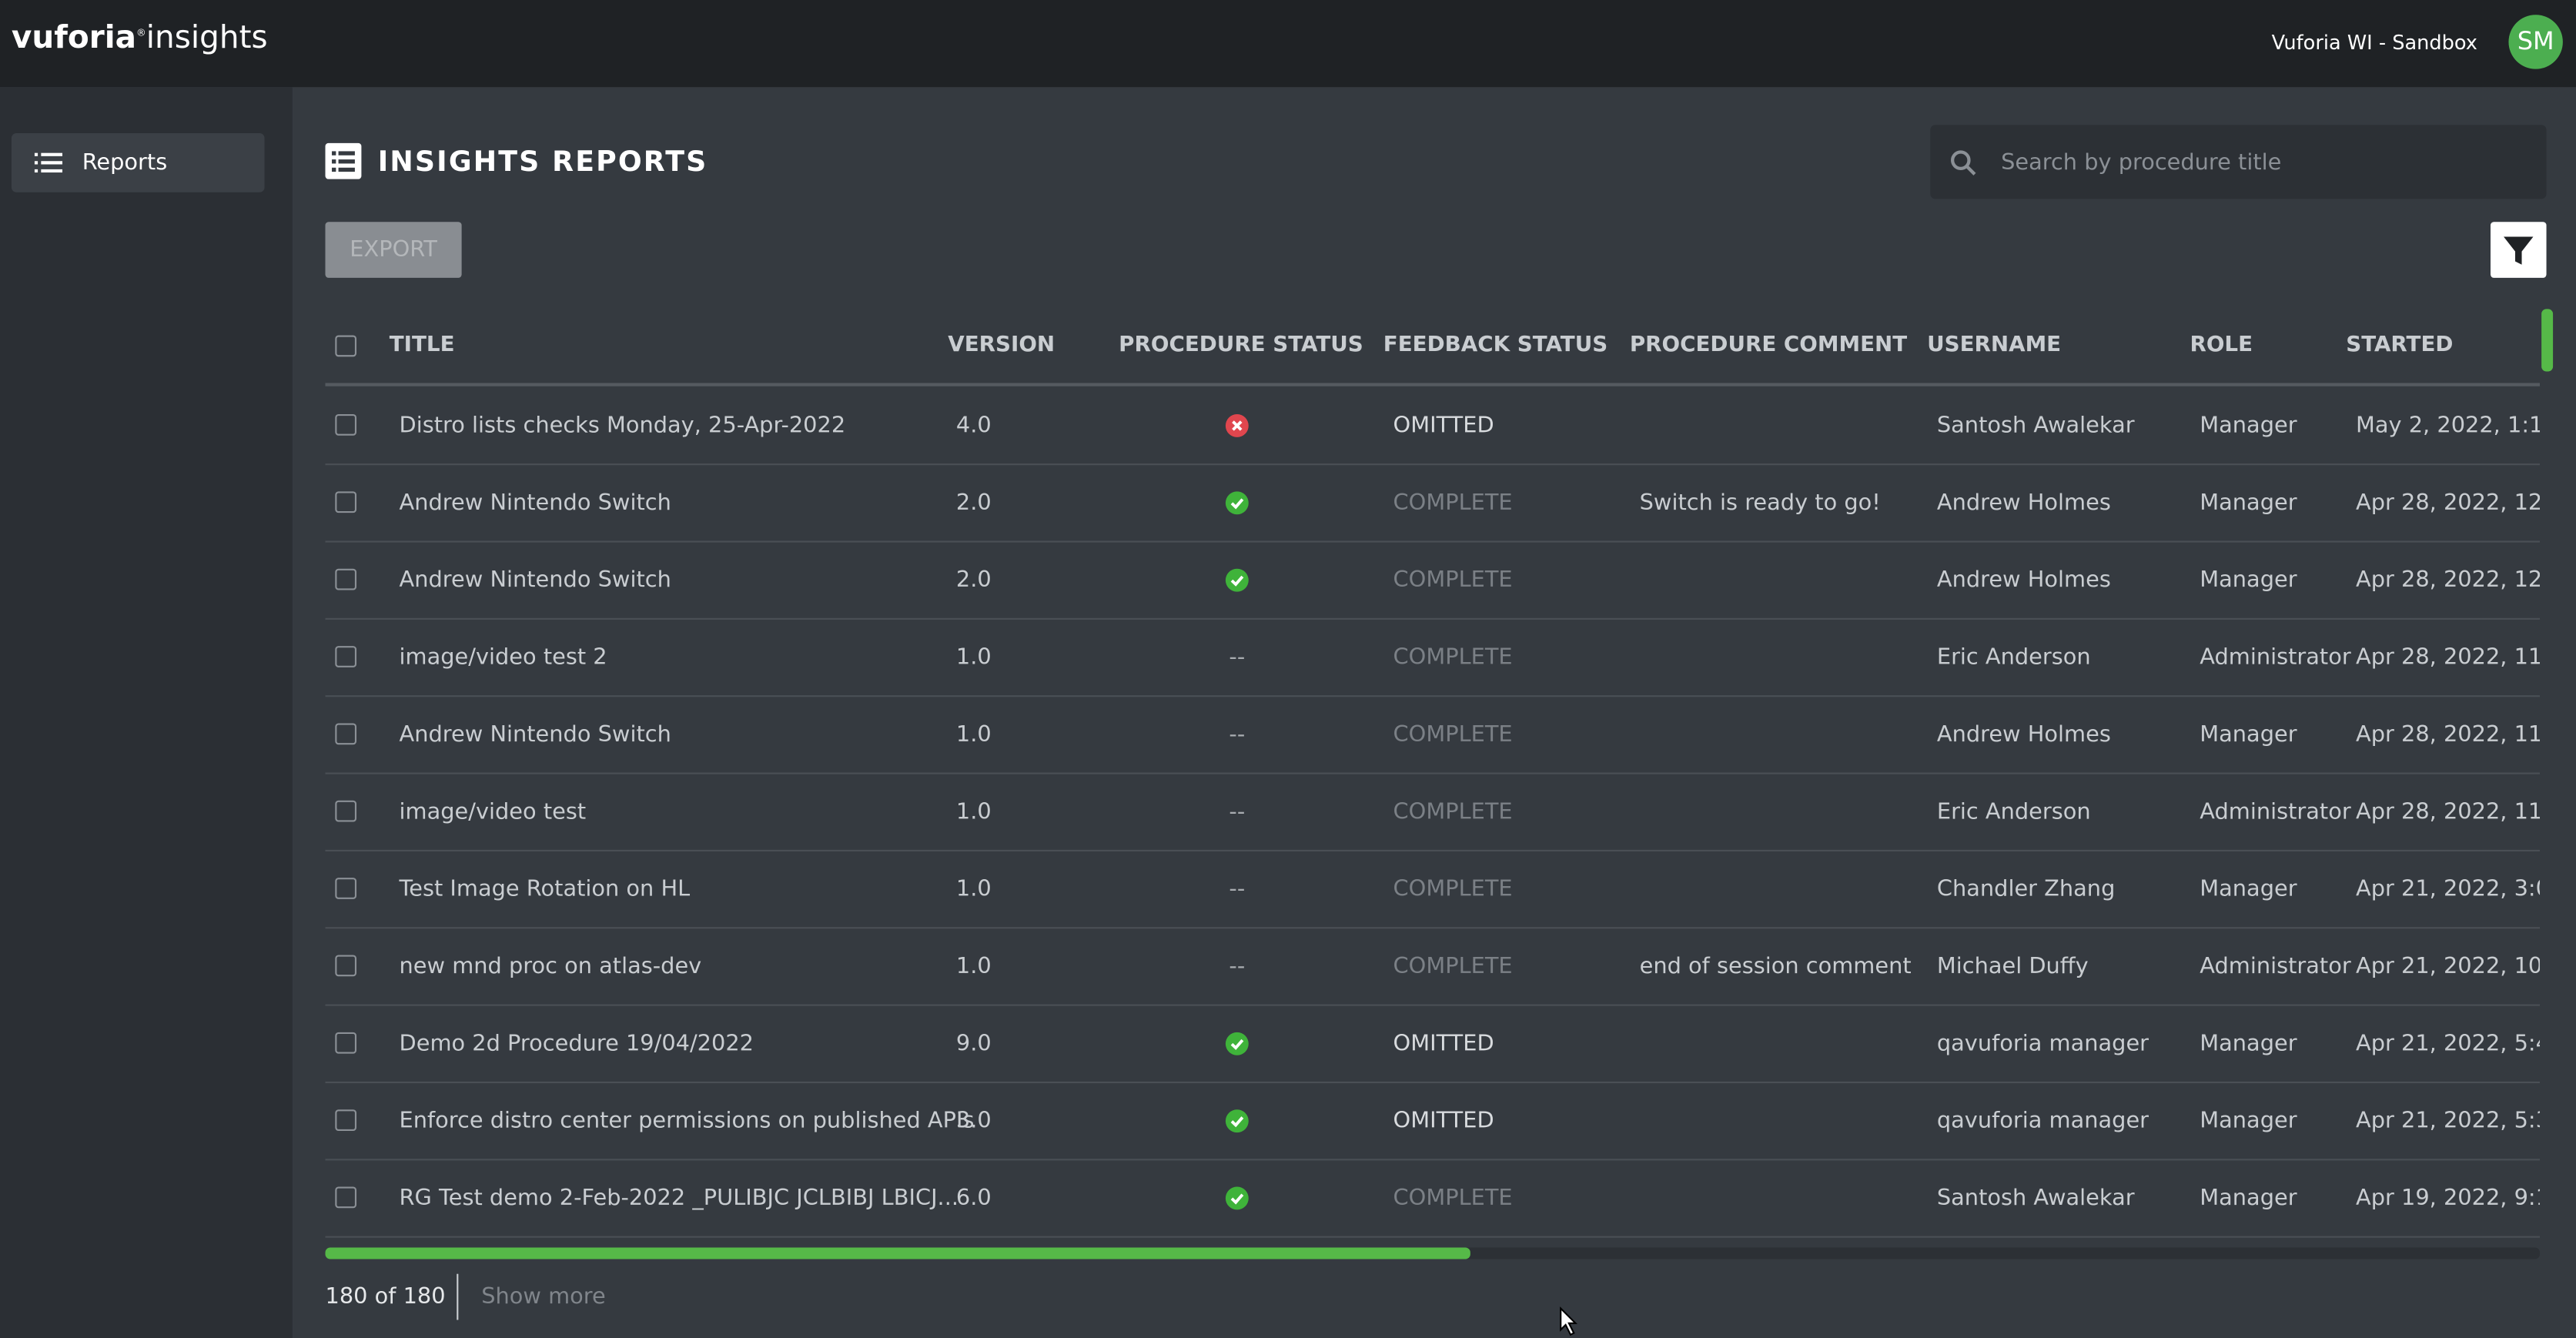 The image size is (2576, 1338). I want to click on cell-version: 3.0, so click(974, 1120).